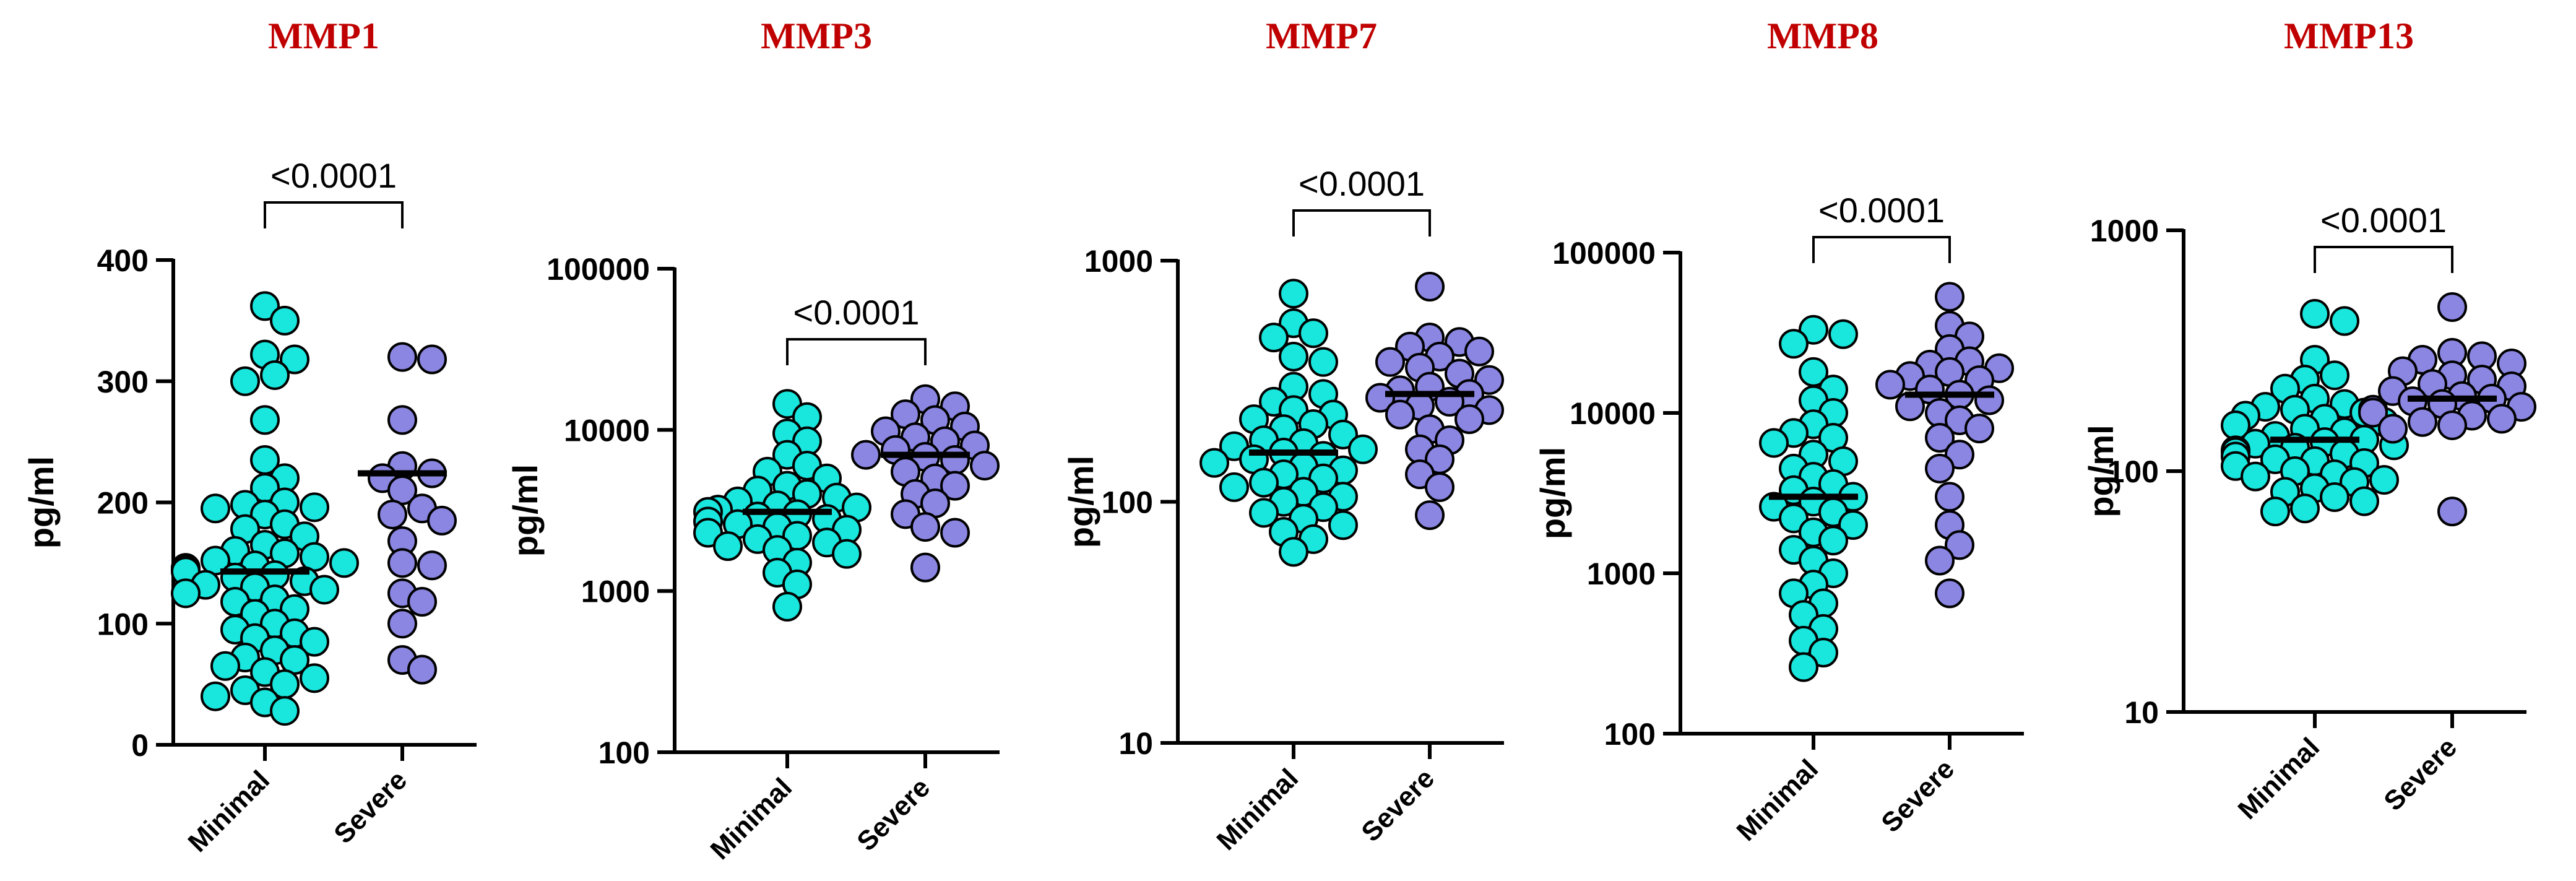  What do you see at coordinates (140, 745) in the screenshot?
I see `y-tick-label: 0` at bounding box center [140, 745].